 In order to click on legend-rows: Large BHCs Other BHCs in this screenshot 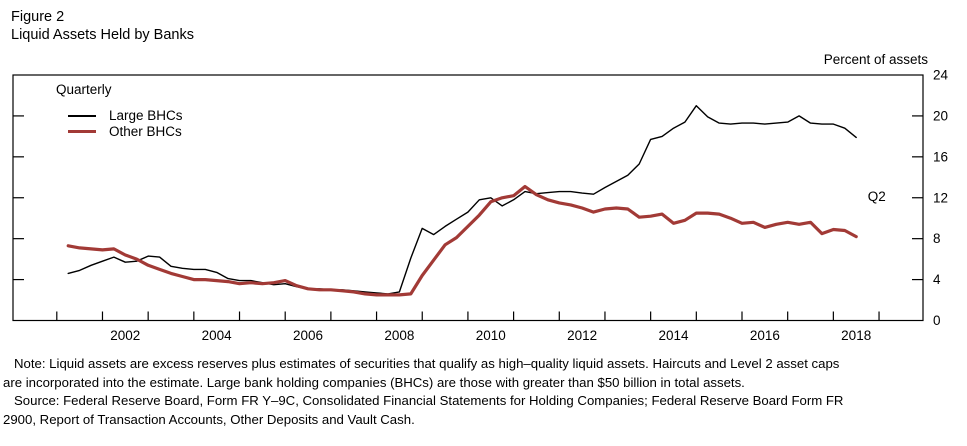, I will do `click(125, 123)`.